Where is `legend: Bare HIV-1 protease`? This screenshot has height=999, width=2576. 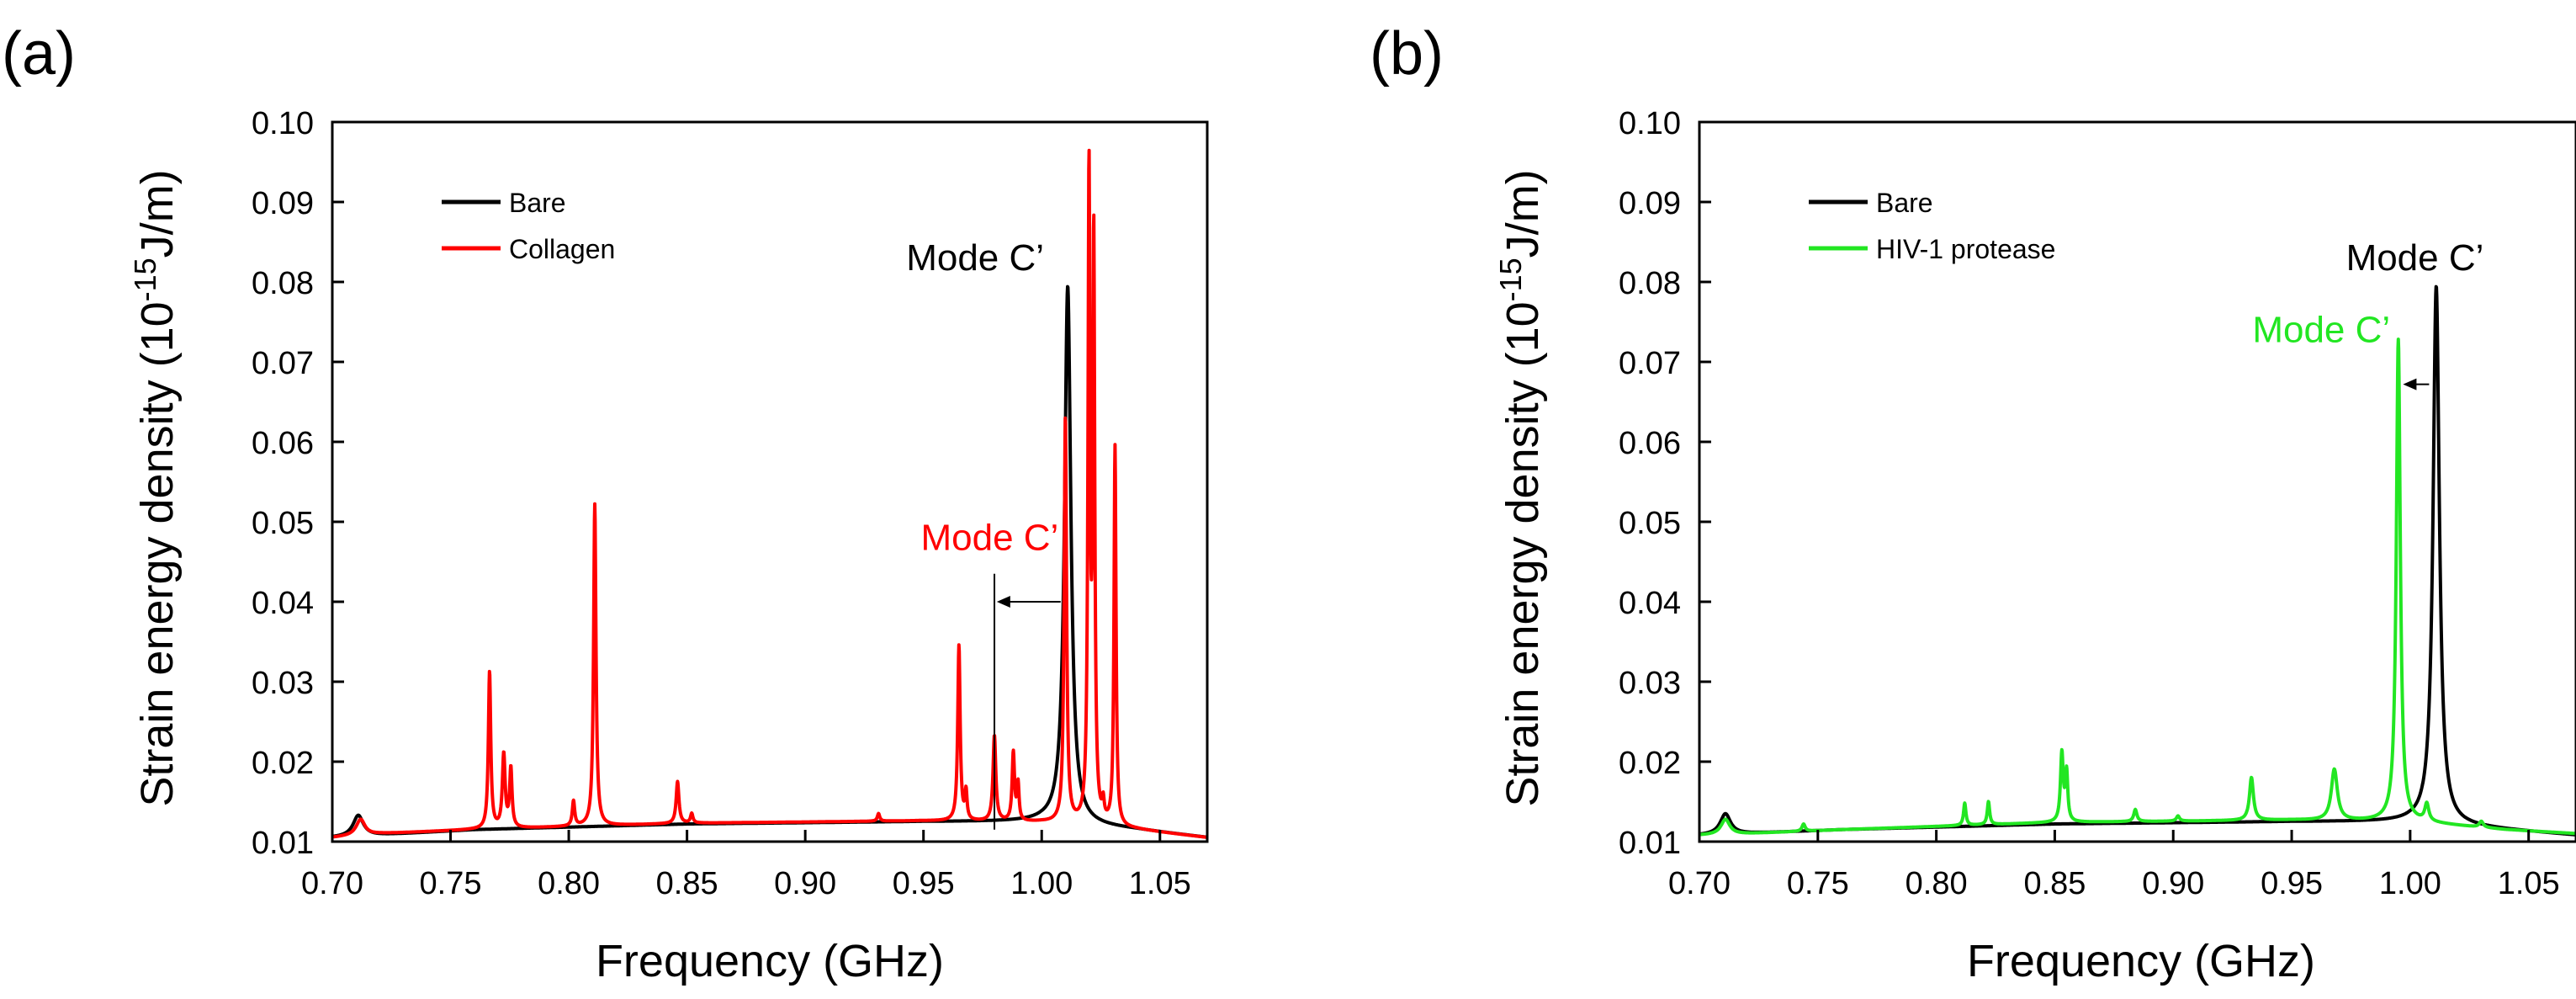
legend: Bare HIV-1 protease is located at coordinates (1932, 226).